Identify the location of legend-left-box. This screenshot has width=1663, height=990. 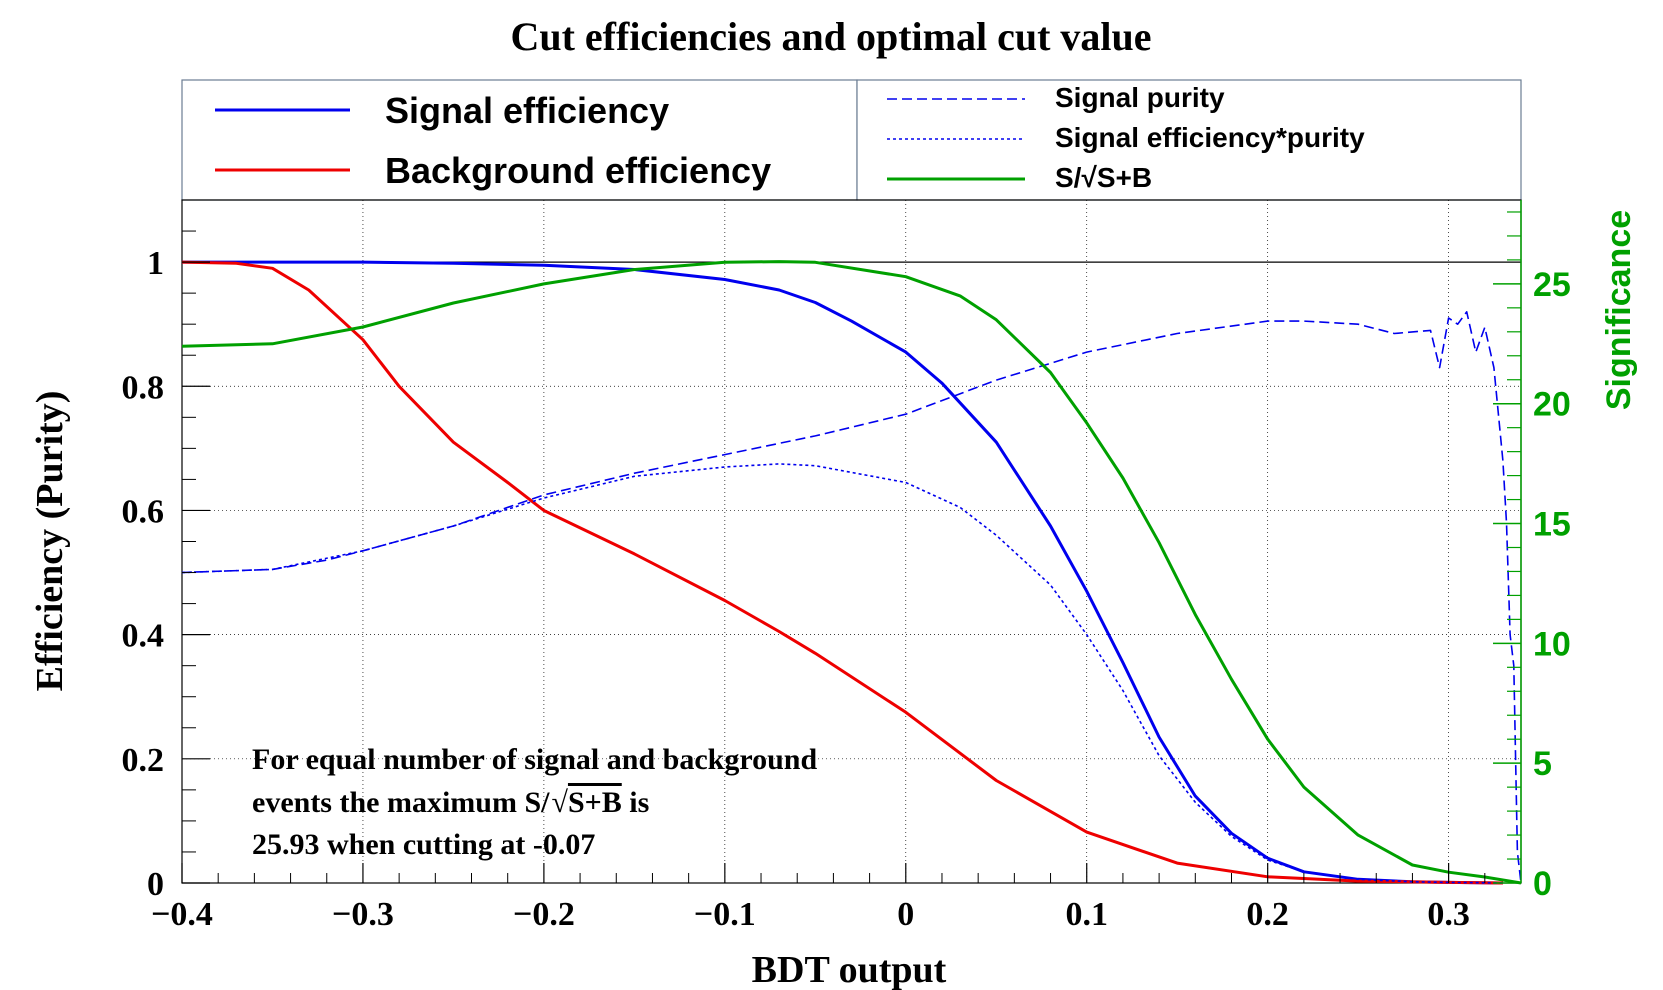
(519, 140).